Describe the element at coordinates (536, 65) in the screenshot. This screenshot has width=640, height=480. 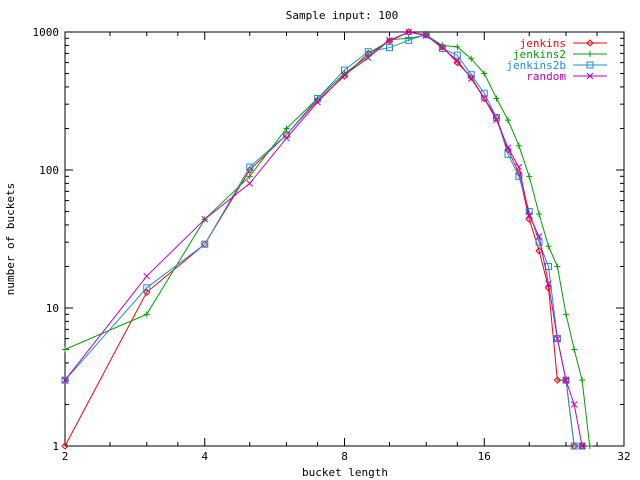
I see `legend-label: jenkins2b` at that location.